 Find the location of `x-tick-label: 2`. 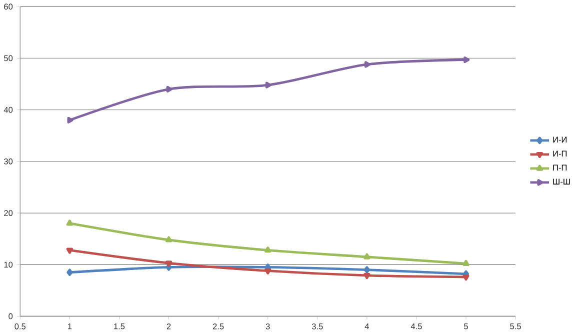

x-tick-label: 2 is located at coordinates (168, 326).